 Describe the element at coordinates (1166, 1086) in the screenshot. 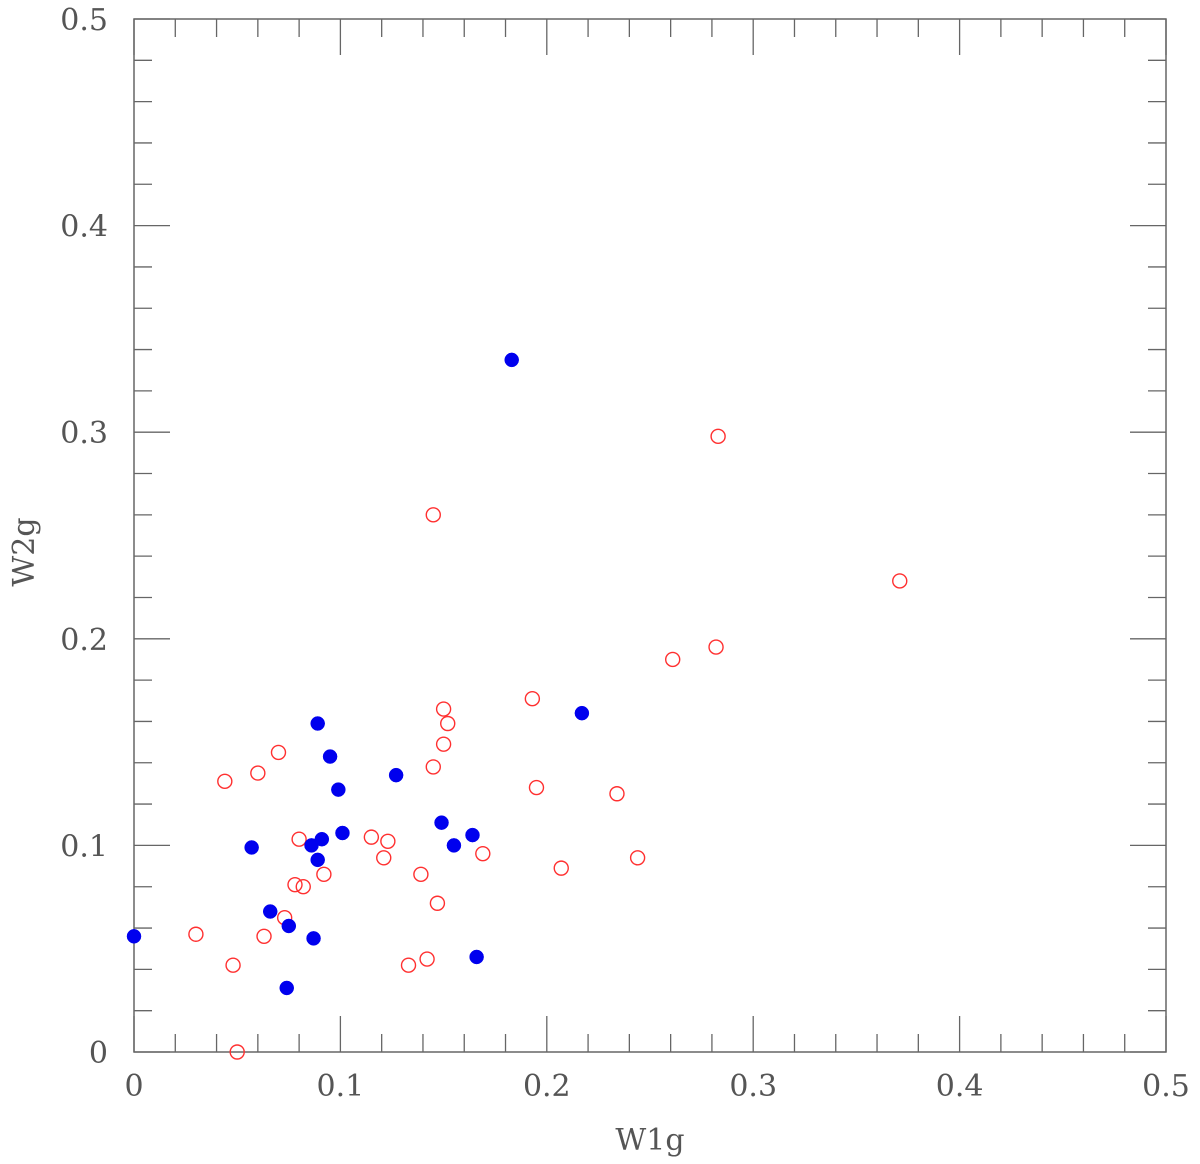

I see `x-tick-label: 0.5` at that location.